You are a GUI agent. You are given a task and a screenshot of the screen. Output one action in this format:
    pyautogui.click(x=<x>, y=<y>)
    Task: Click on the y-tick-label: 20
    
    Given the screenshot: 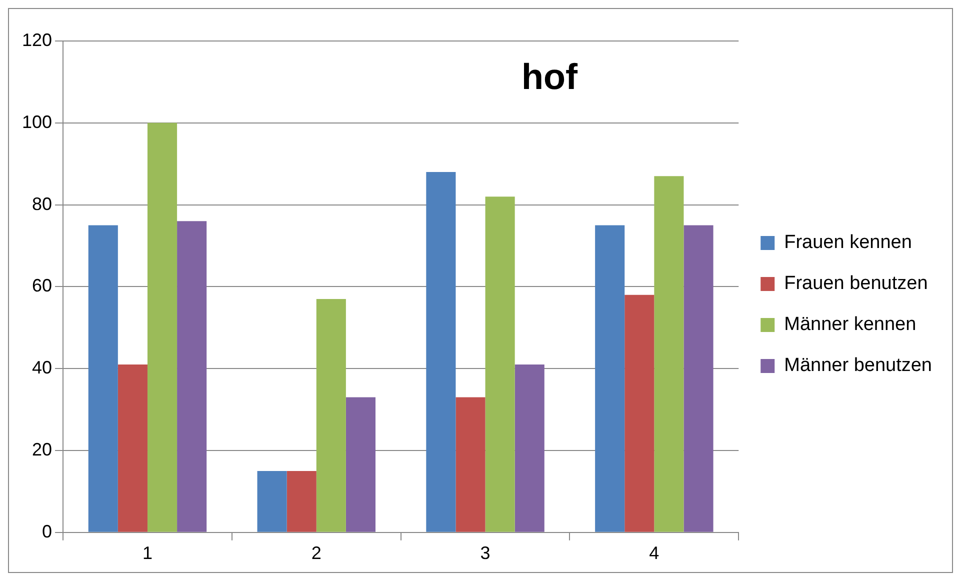 What is the action you would take?
    pyautogui.click(x=42, y=449)
    